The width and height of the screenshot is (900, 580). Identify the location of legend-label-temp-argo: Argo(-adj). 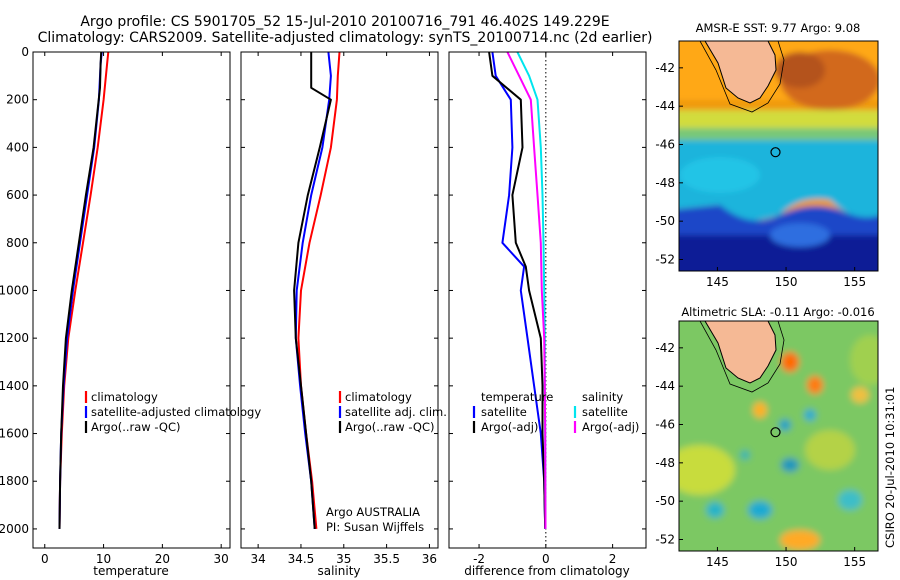
(509, 427).